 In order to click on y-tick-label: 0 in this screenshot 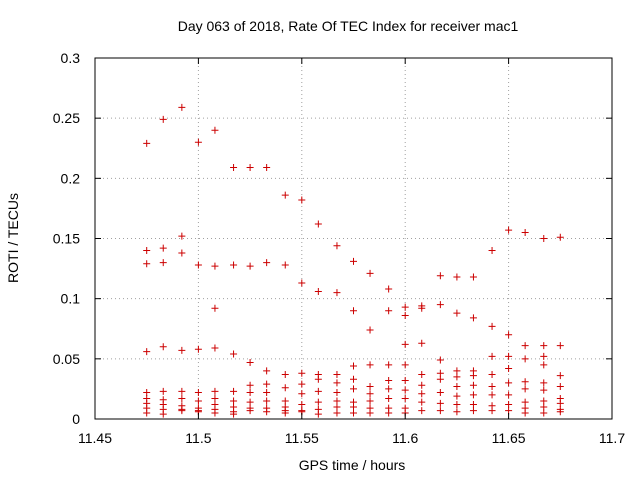, I will do `click(76, 419)`.